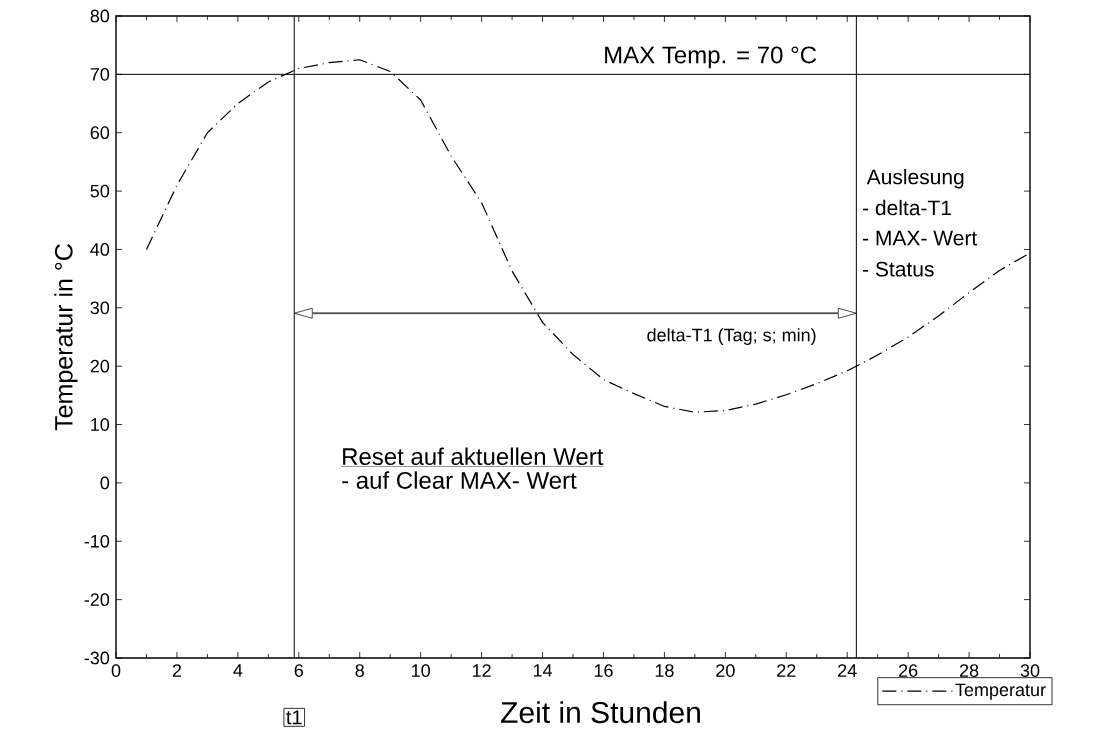 Image resolution: width=1107 pixels, height=754 pixels. What do you see at coordinates (421, 670) in the screenshot?
I see `x-tick-label: 10` at bounding box center [421, 670].